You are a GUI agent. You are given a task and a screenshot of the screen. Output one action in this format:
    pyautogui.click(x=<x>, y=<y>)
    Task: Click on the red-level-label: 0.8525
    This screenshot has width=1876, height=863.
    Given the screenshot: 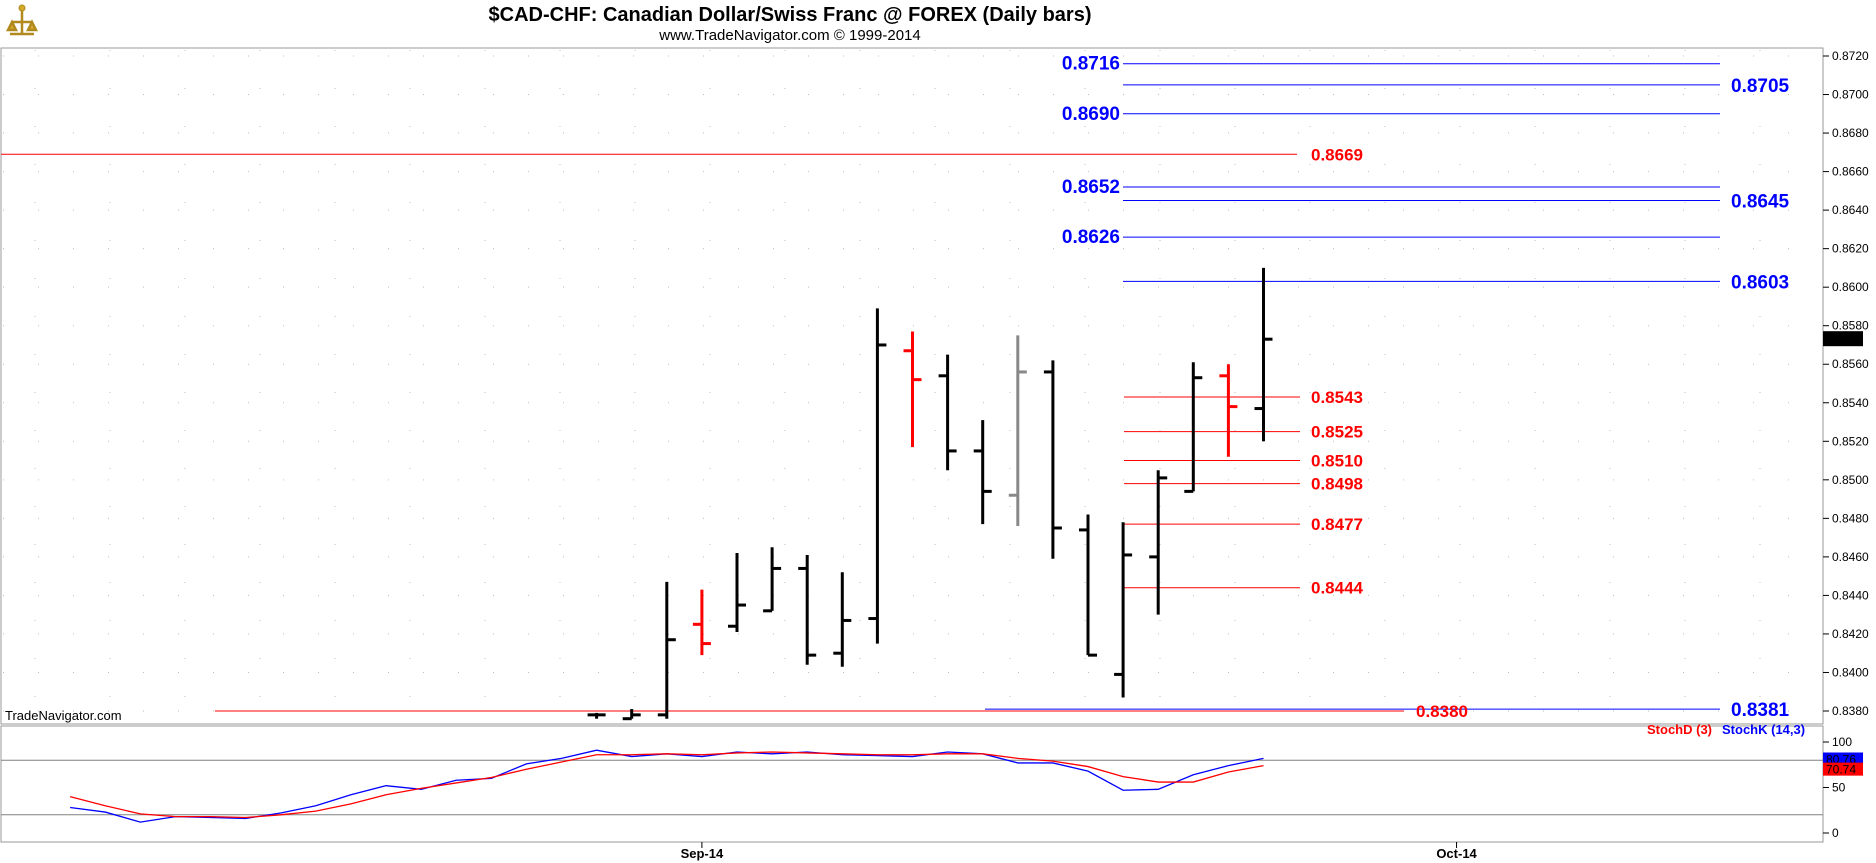 What is the action you would take?
    pyautogui.click(x=1337, y=432)
    